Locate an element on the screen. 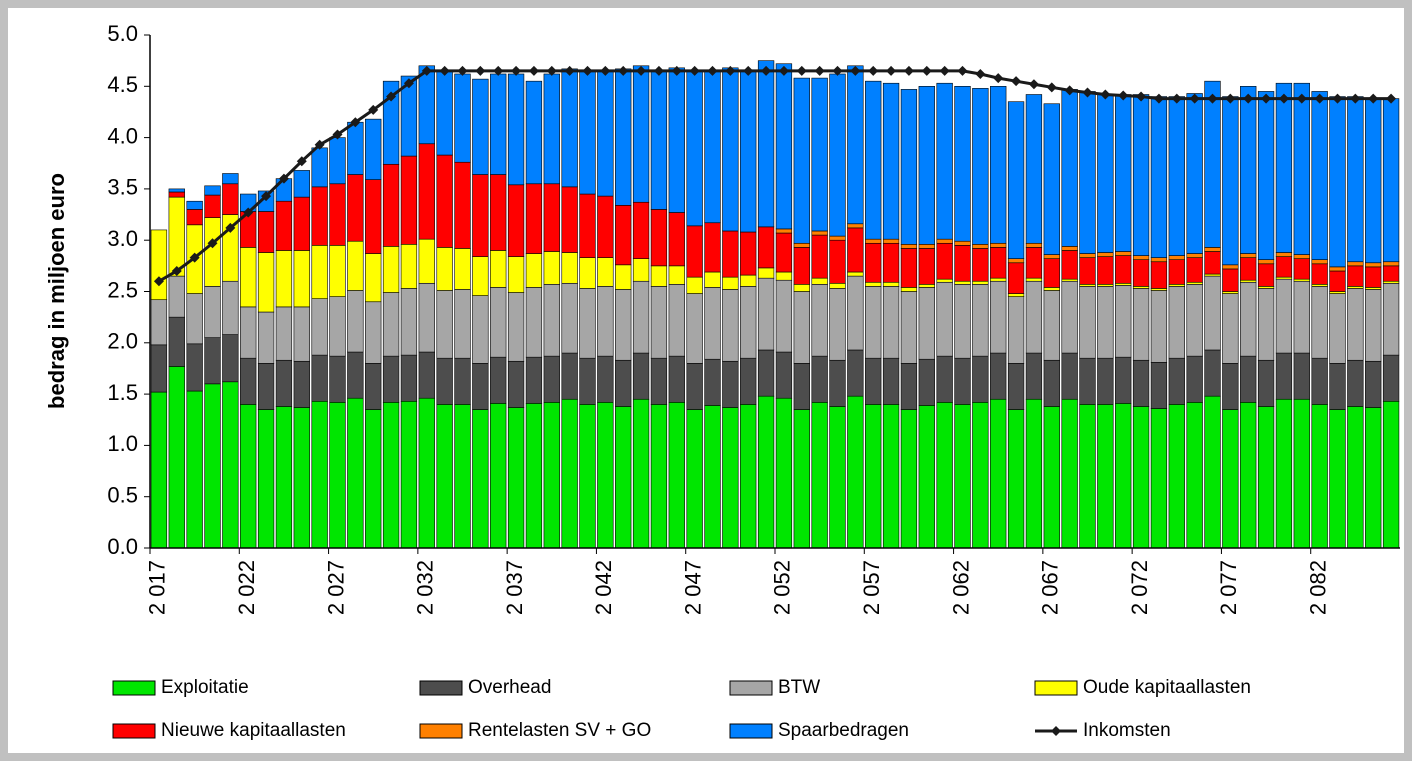 The height and width of the screenshot is (761, 1412). legend-label: Exploitatie is located at coordinates (205, 687).